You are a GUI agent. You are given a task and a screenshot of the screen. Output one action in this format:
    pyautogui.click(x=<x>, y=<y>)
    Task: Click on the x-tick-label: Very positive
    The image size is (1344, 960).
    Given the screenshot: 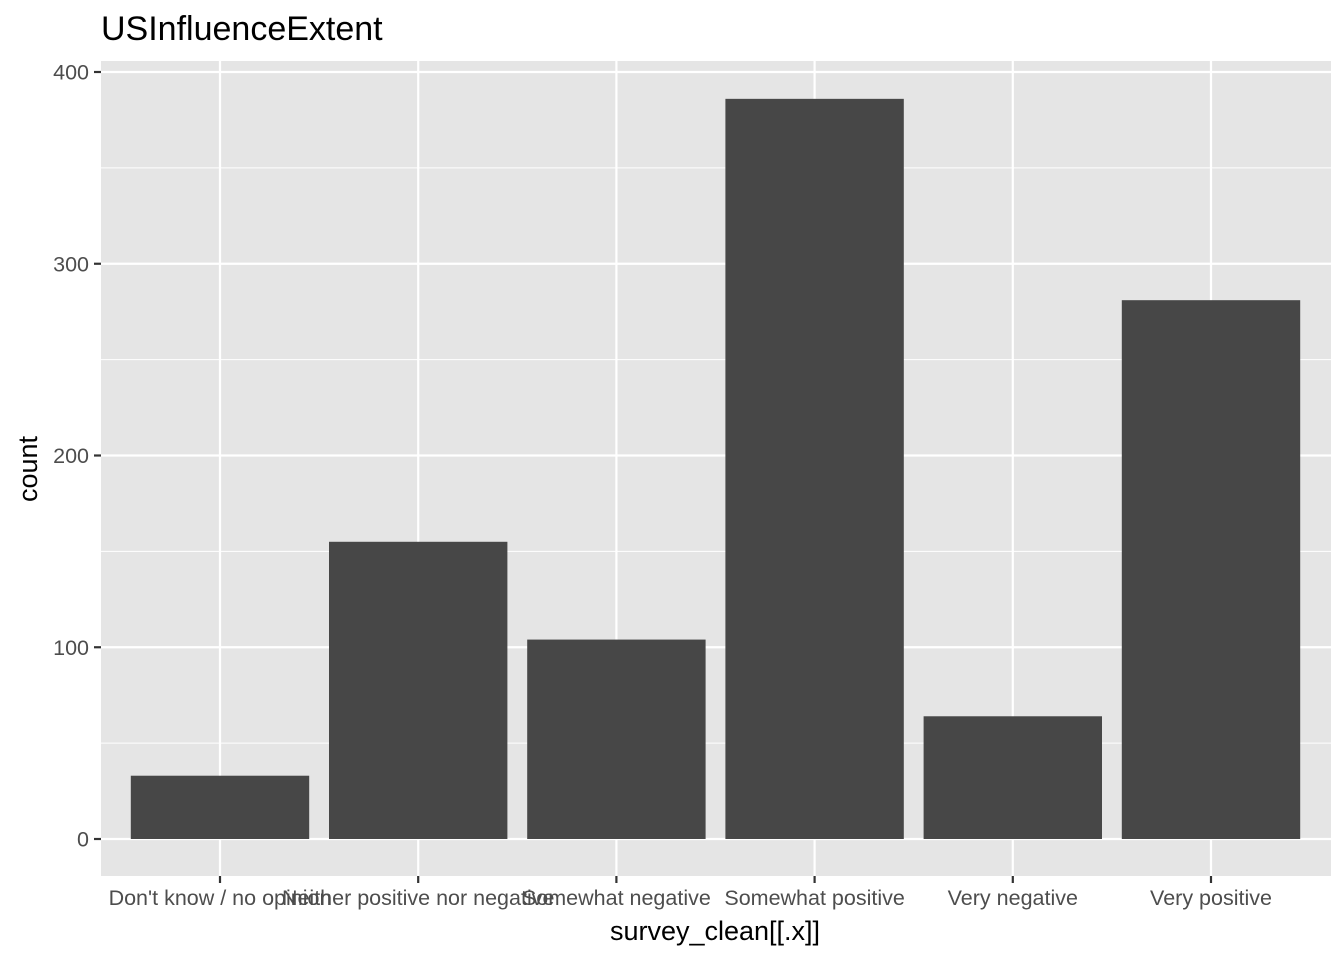 What is the action you would take?
    pyautogui.click(x=1211, y=898)
    